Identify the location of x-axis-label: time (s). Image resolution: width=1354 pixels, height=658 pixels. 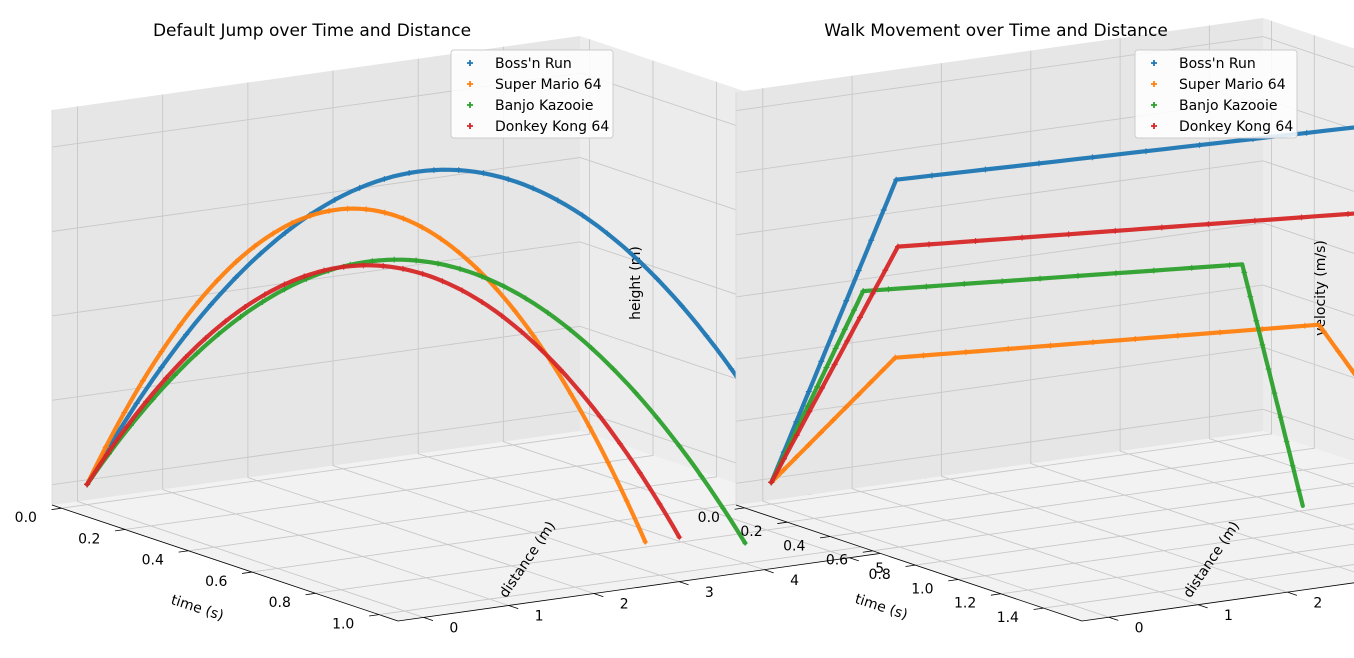
(197, 608).